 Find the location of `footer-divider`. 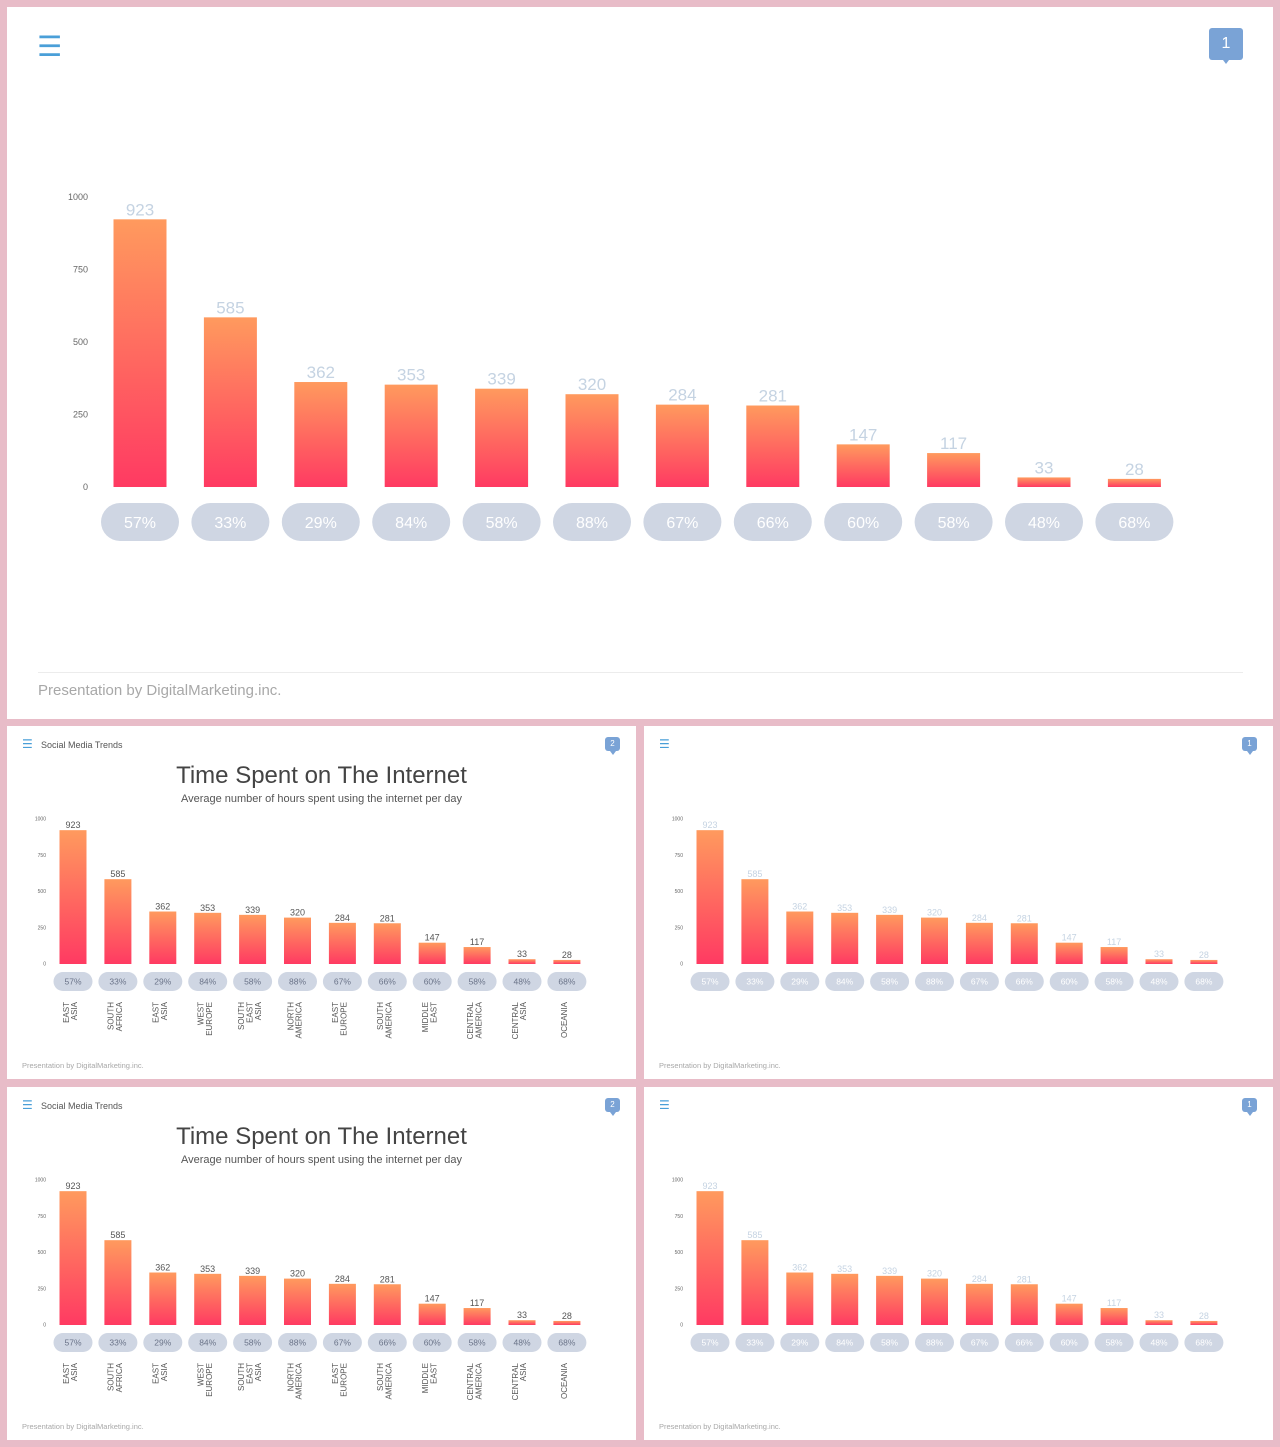

footer-divider is located at coordinates (640, 672).